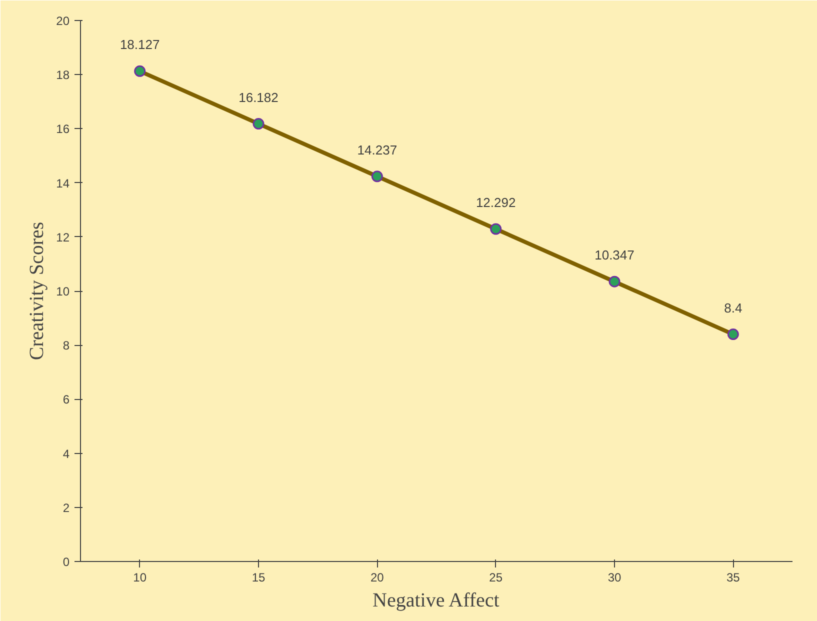  I want to click on y-tick-label: 10, so click(63, 291).